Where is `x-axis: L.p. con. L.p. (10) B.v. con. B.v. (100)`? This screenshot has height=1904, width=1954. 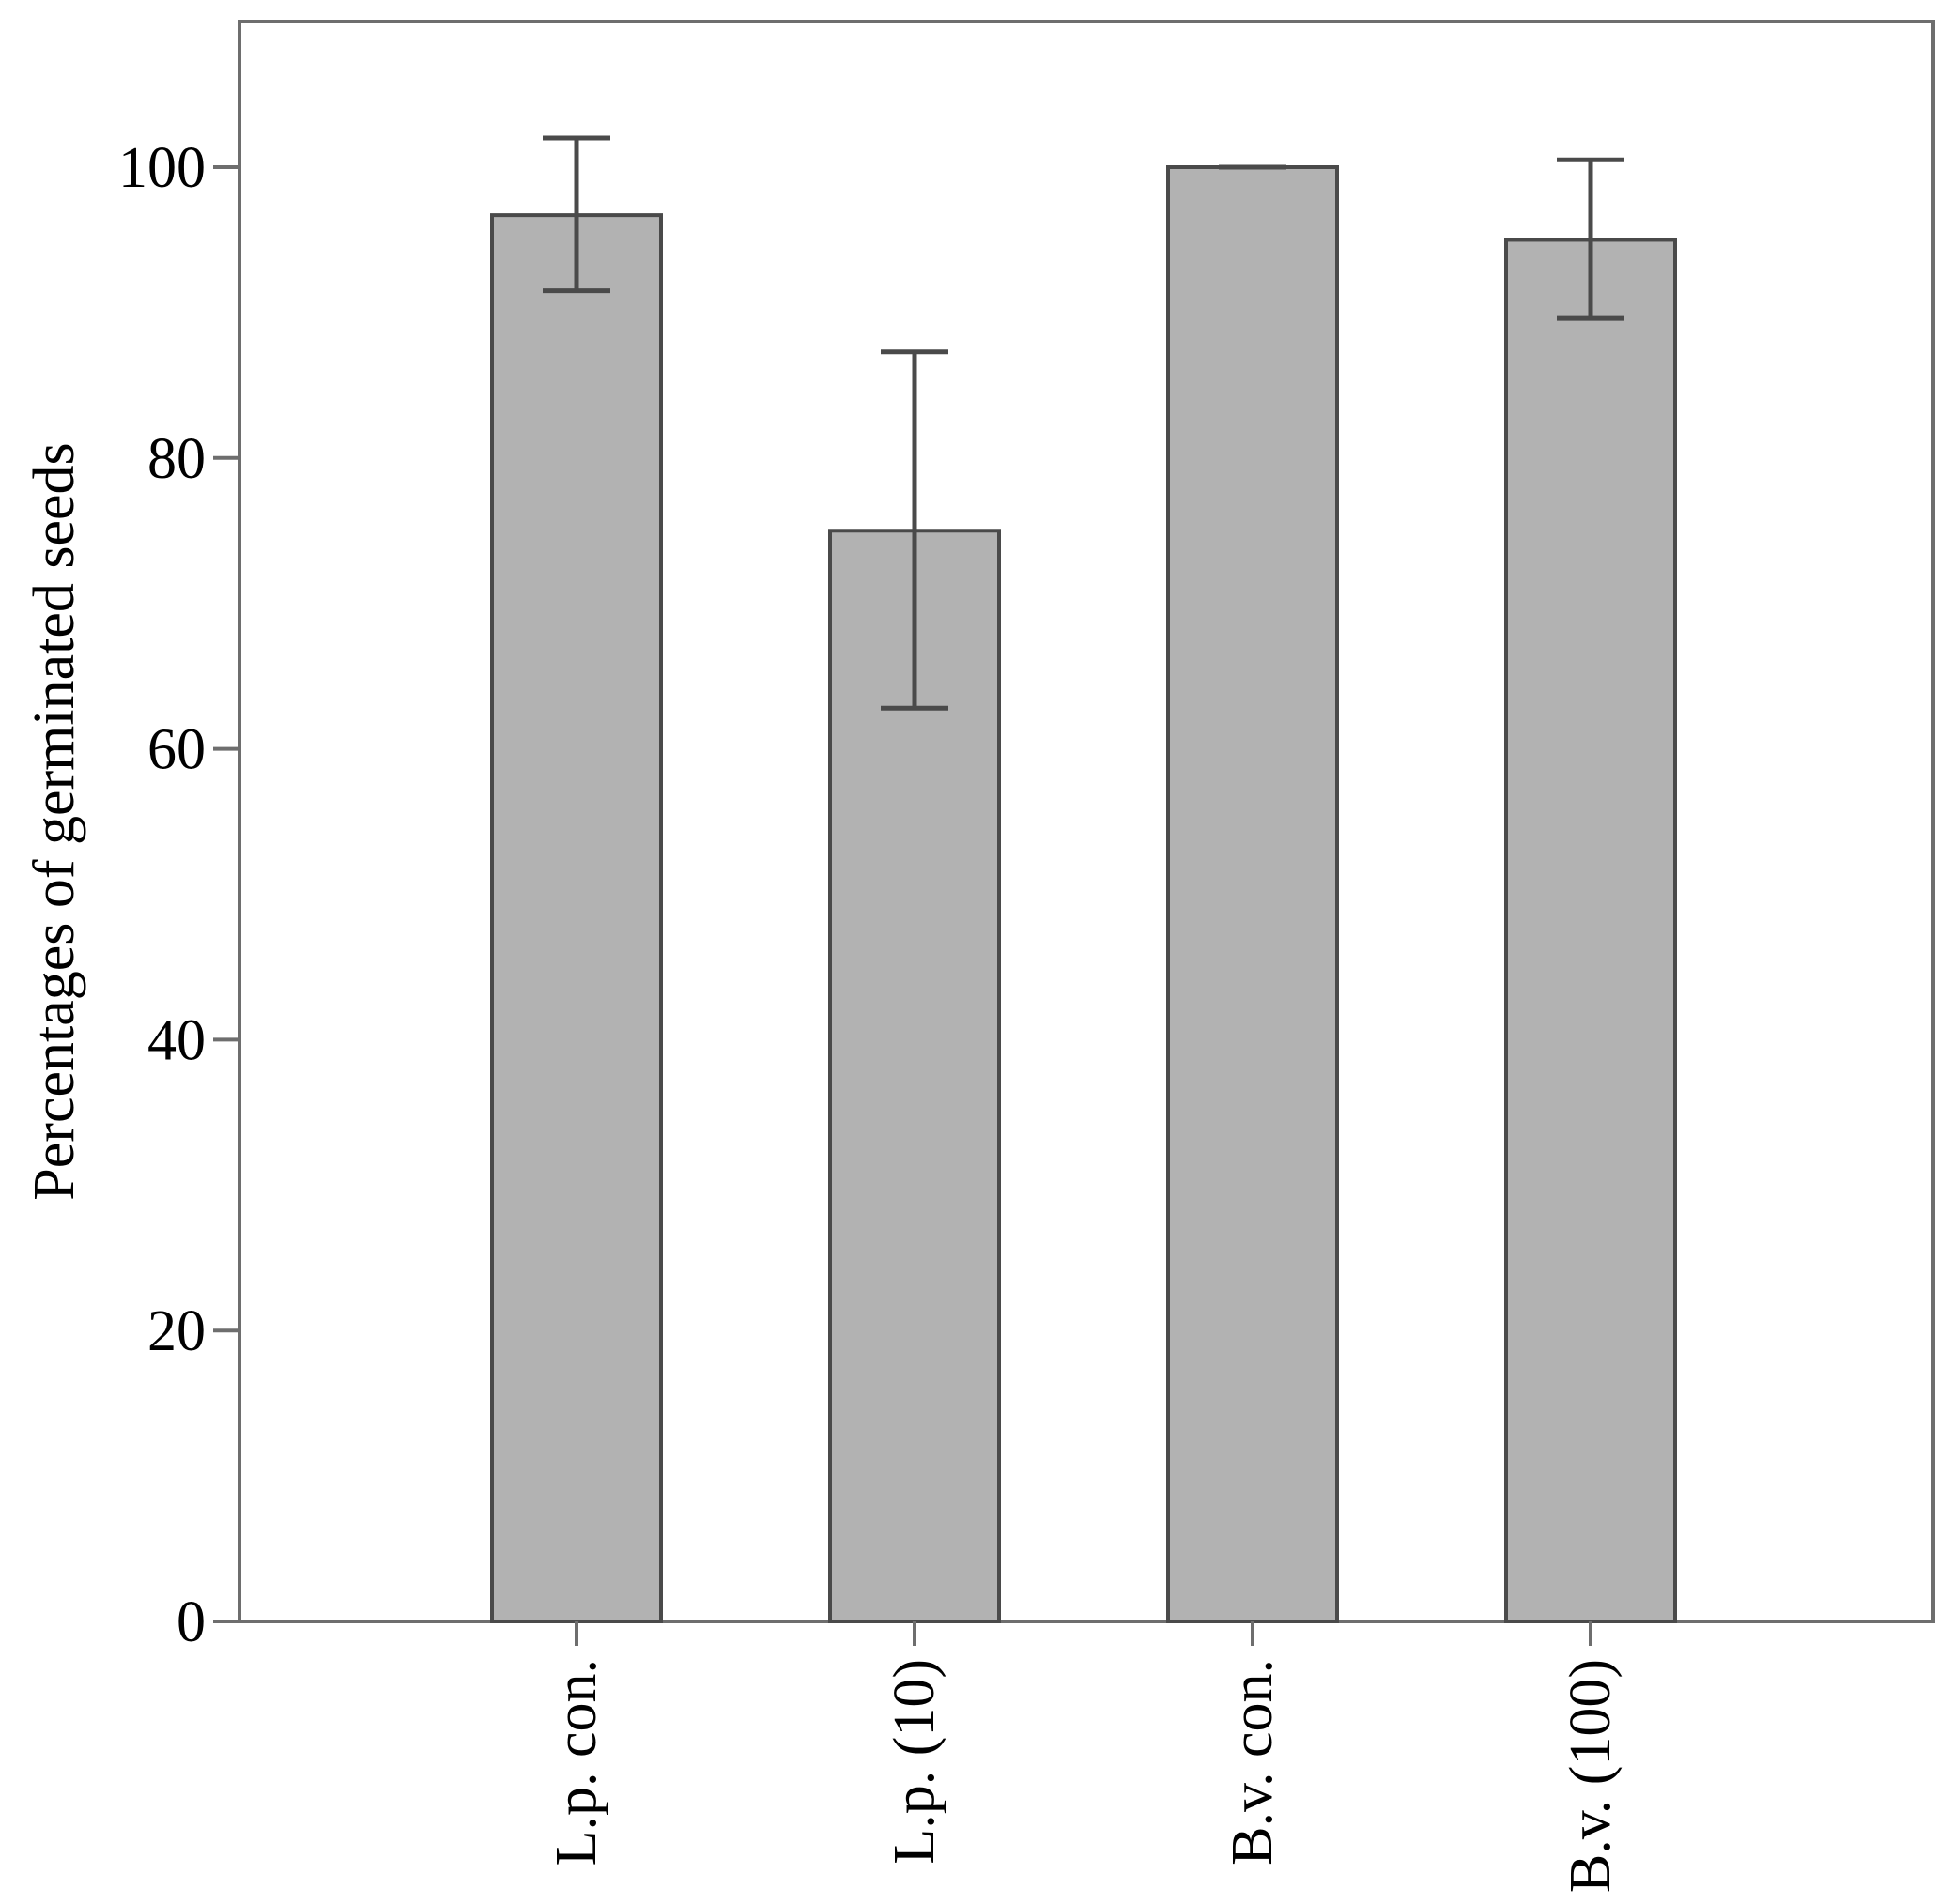 x-axis: L.p. con. L.p. (10) B.v. con. B.v. (100) is located at coordinates (1084, 1757).